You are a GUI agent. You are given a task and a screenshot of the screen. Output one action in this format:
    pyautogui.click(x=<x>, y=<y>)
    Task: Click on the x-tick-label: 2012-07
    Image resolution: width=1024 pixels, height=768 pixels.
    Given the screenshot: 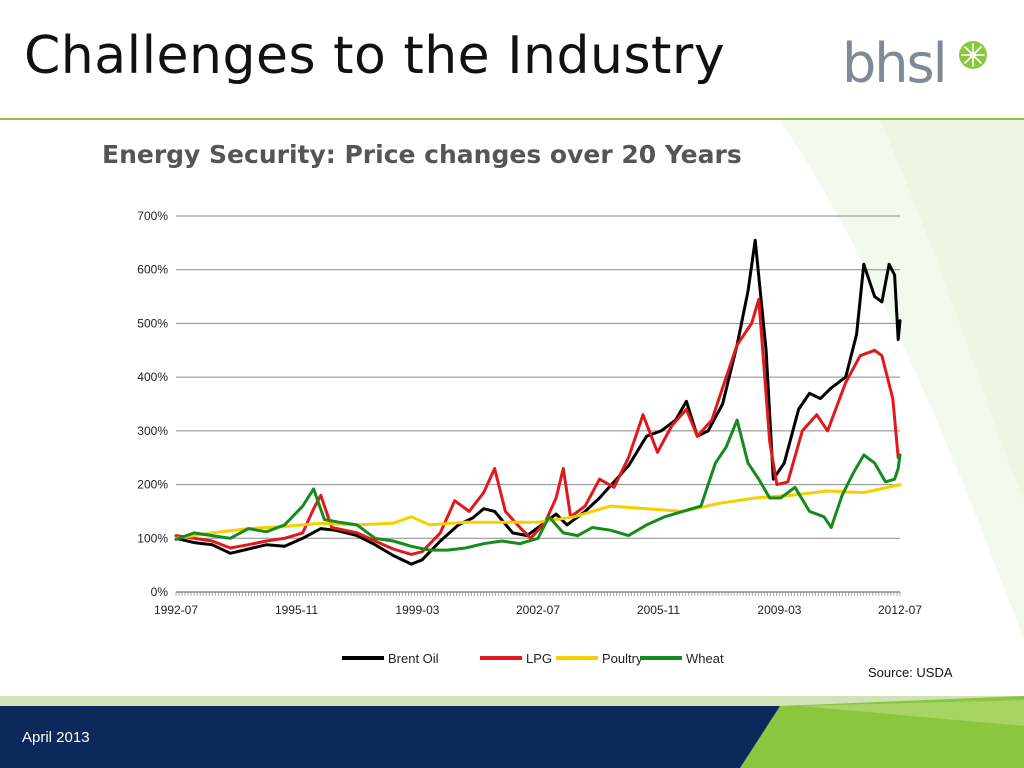 What is the action you would take?
    pyautogui.click(x=900, y=610)
    